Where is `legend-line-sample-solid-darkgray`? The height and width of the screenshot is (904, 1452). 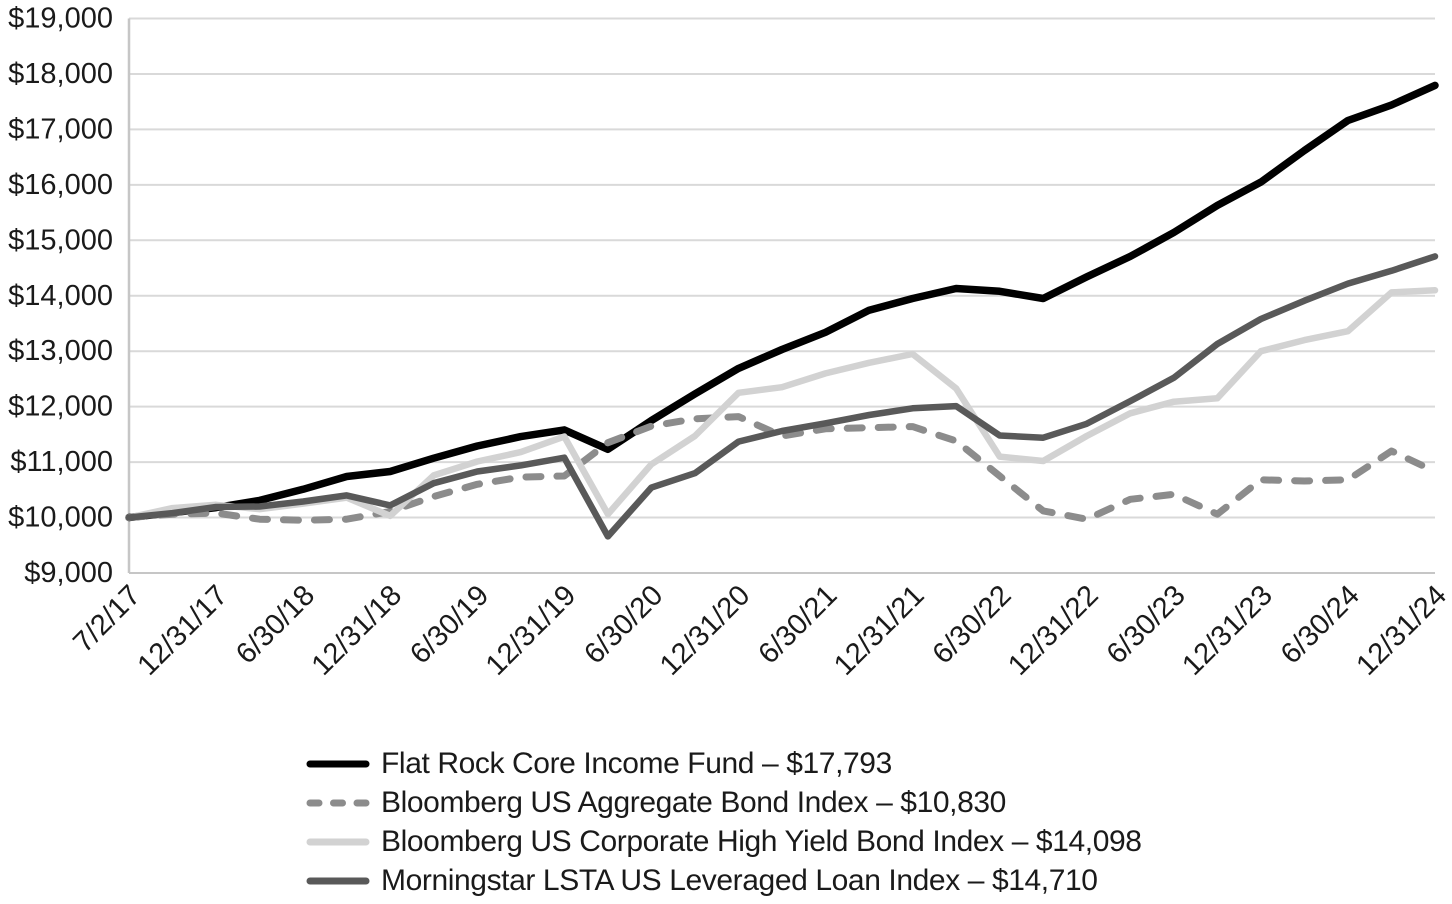 legend-line-sample-solid-darkgray is located at coordinates (338, 880).